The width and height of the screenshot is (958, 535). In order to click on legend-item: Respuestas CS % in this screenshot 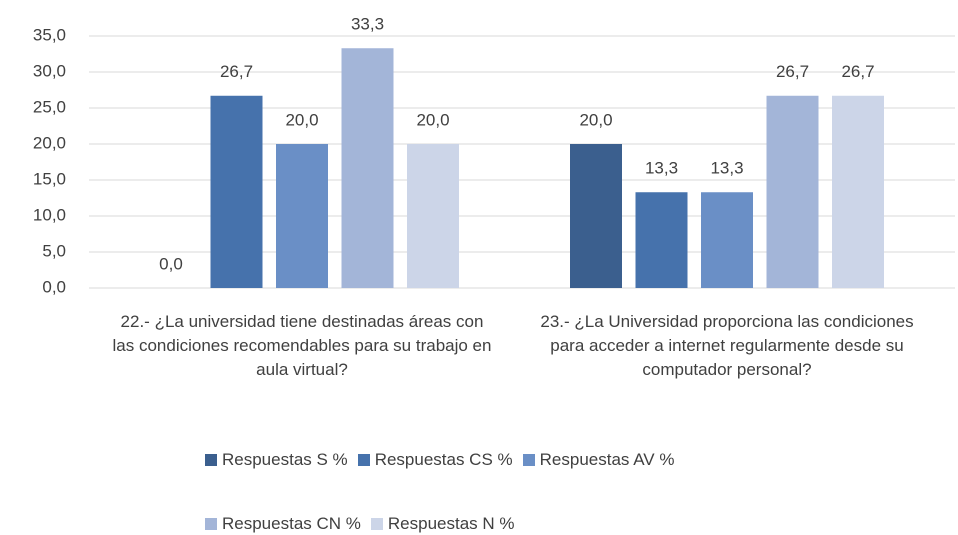, I will do `click(435, 460)`.